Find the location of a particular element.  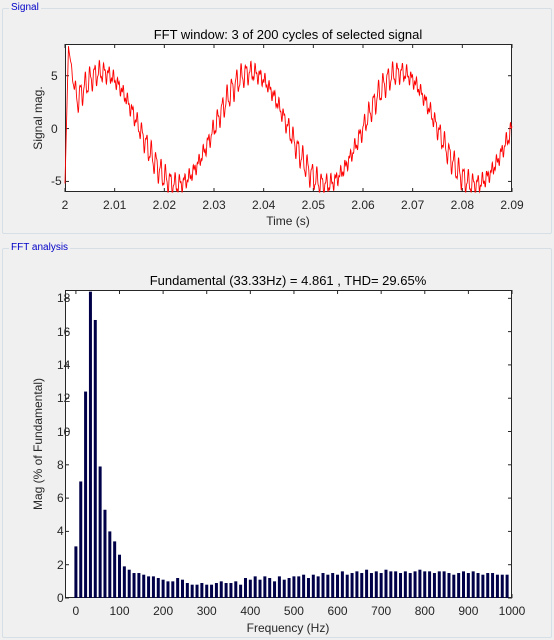

signal-x-tick-label: 2.02 is located at coordinates (164, 205).